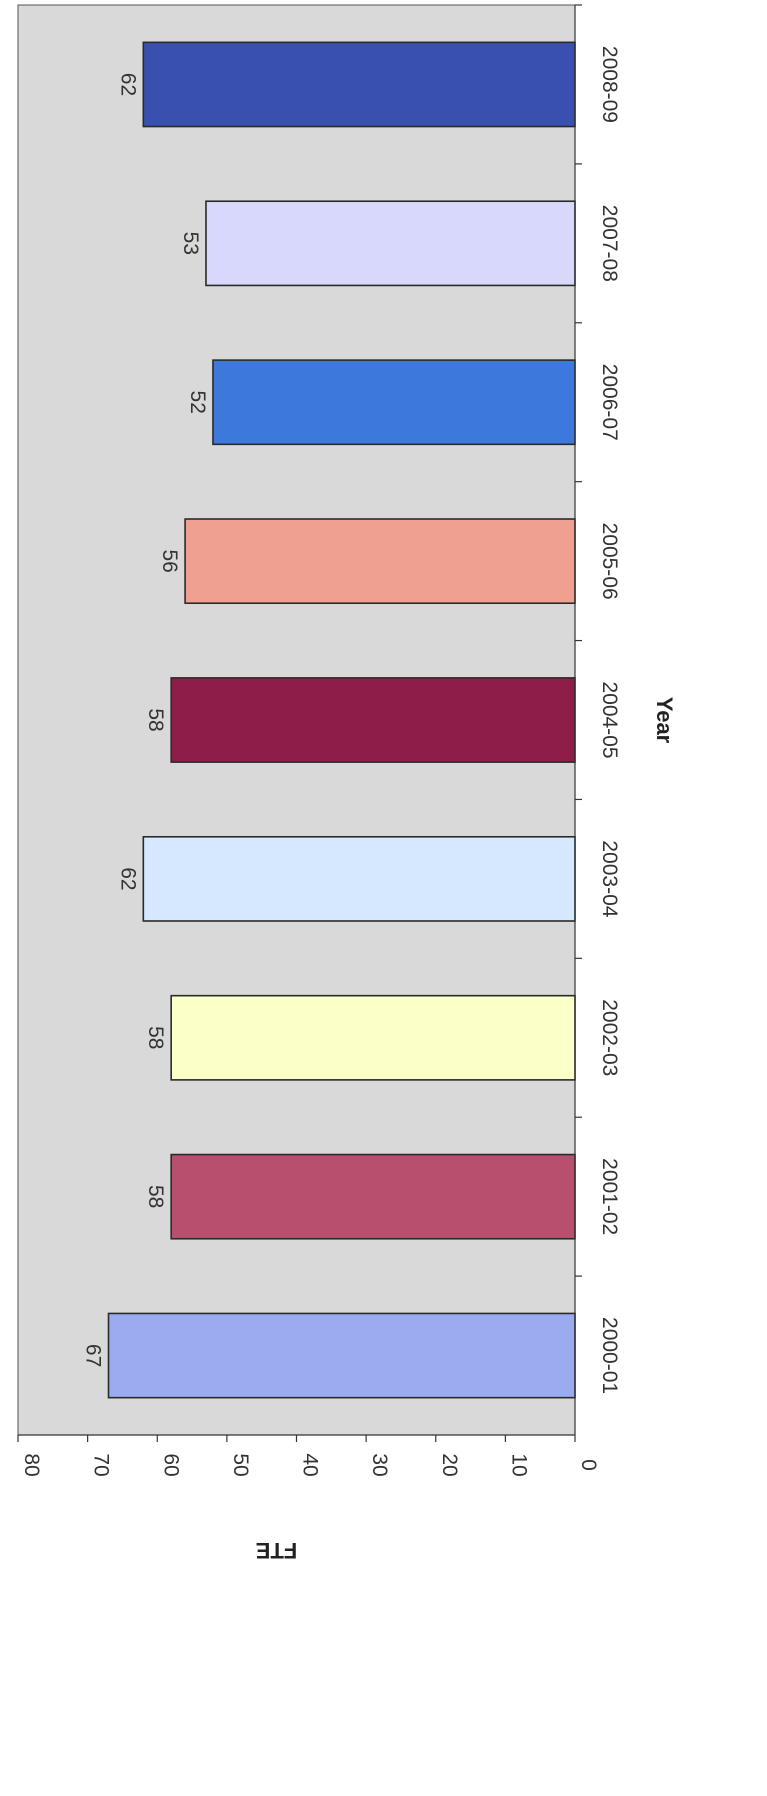  Describe the element at coordinates (609, 243) in the screenshot. I see `category-label-2007-08: 2007-08` at that location.